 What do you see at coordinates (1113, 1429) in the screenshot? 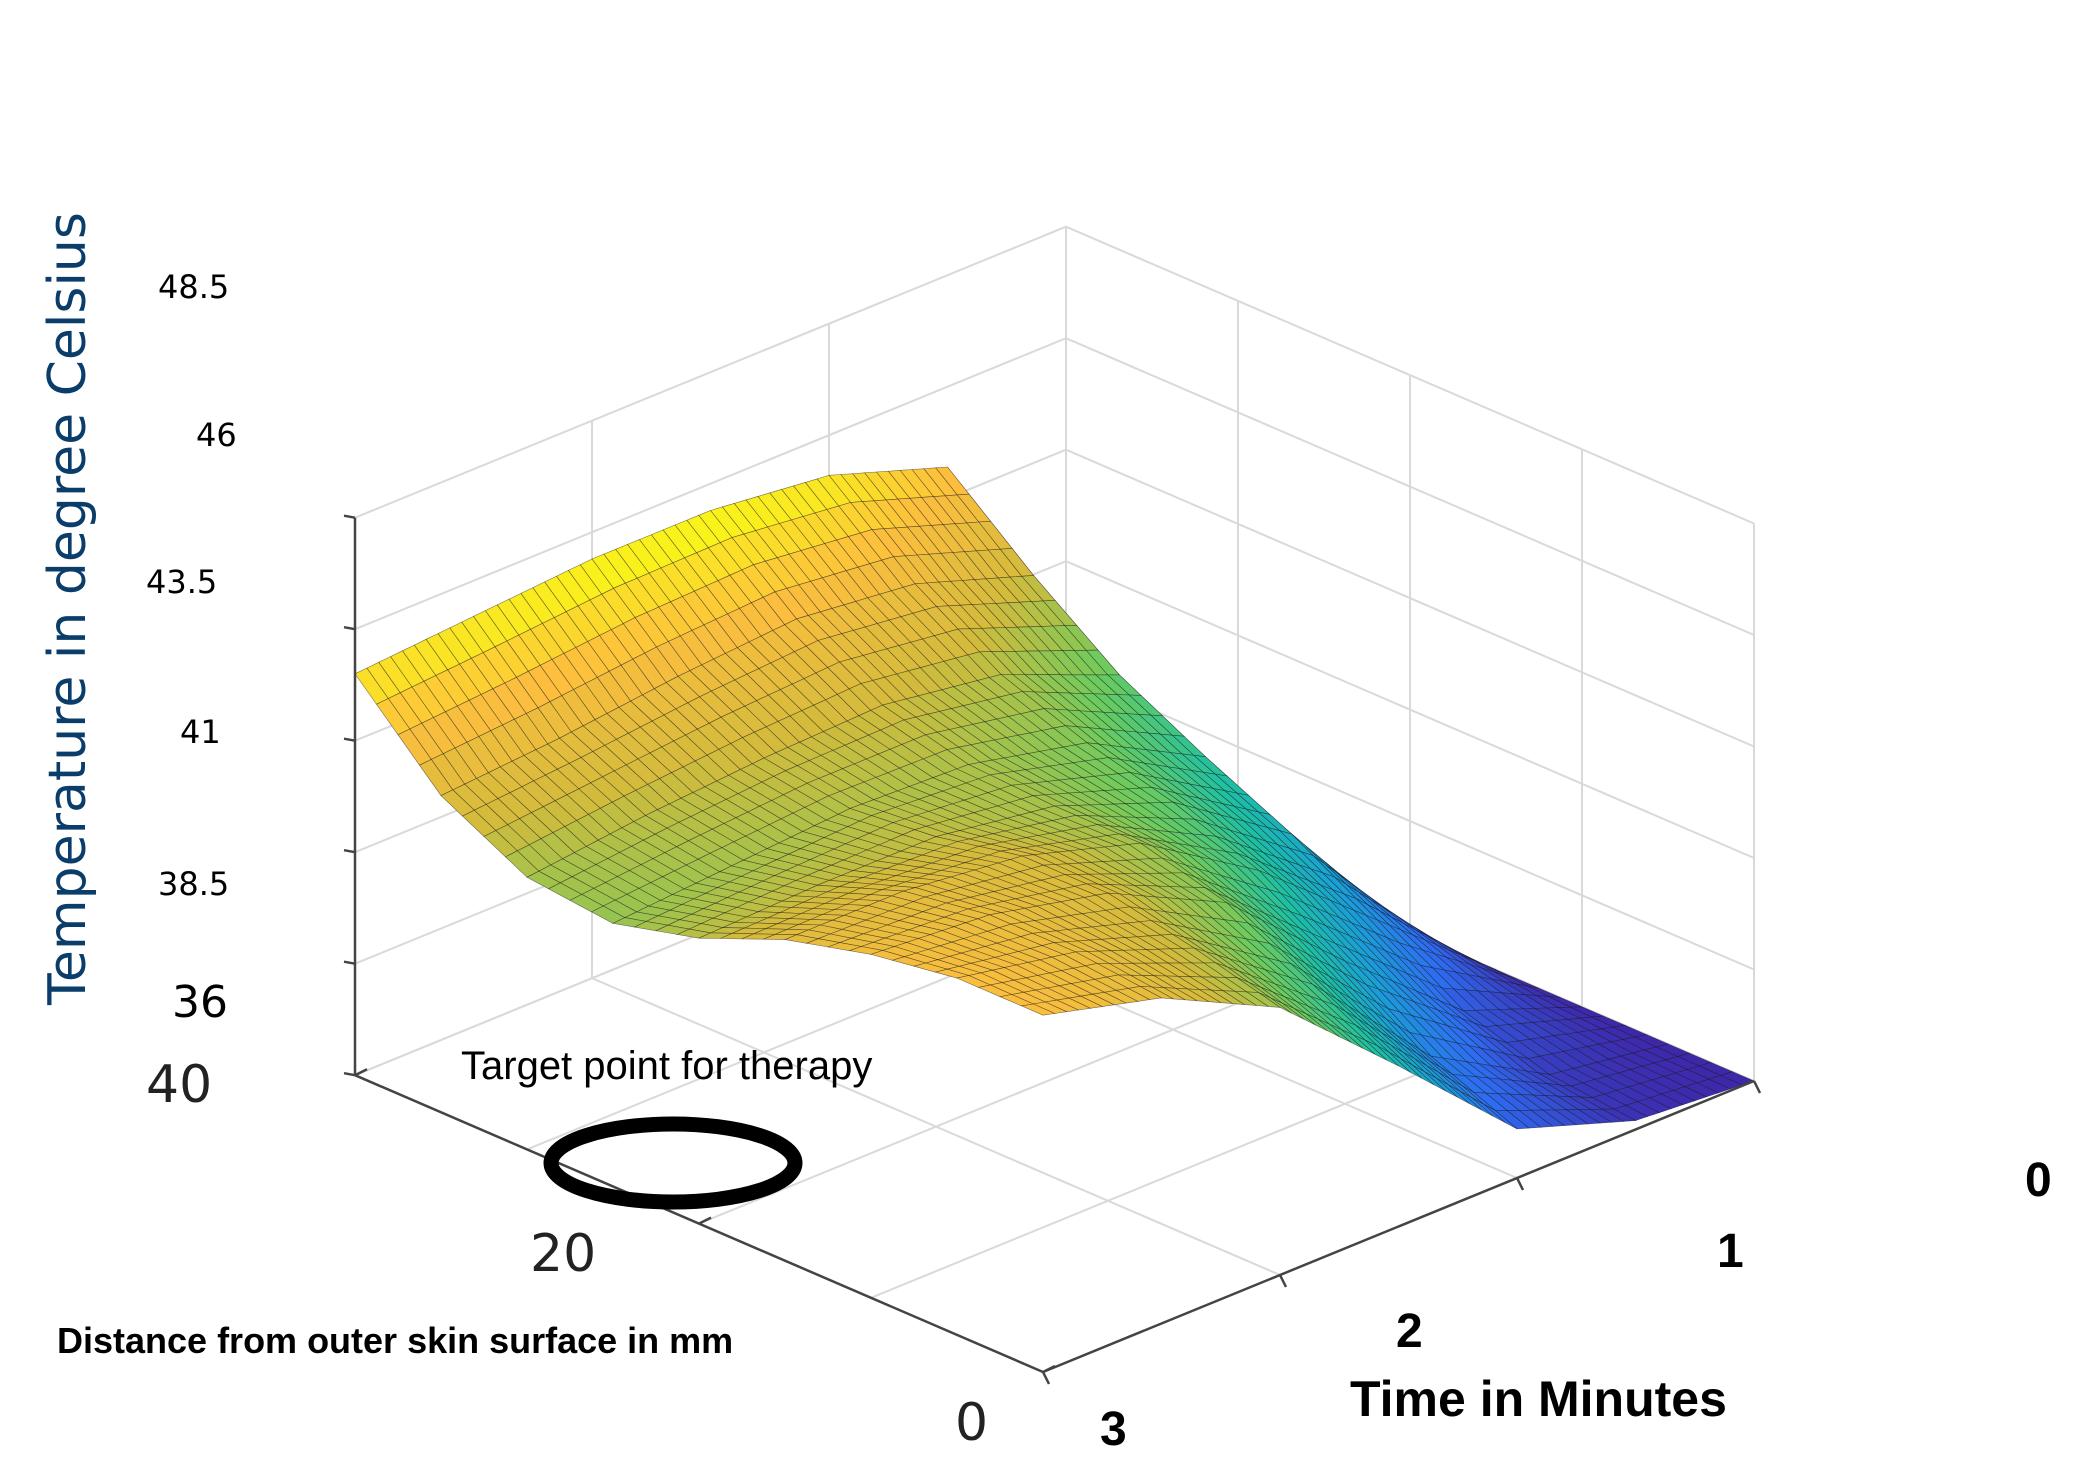
I see `x-tick-label: 3` at bounding box center [1113, 1429].